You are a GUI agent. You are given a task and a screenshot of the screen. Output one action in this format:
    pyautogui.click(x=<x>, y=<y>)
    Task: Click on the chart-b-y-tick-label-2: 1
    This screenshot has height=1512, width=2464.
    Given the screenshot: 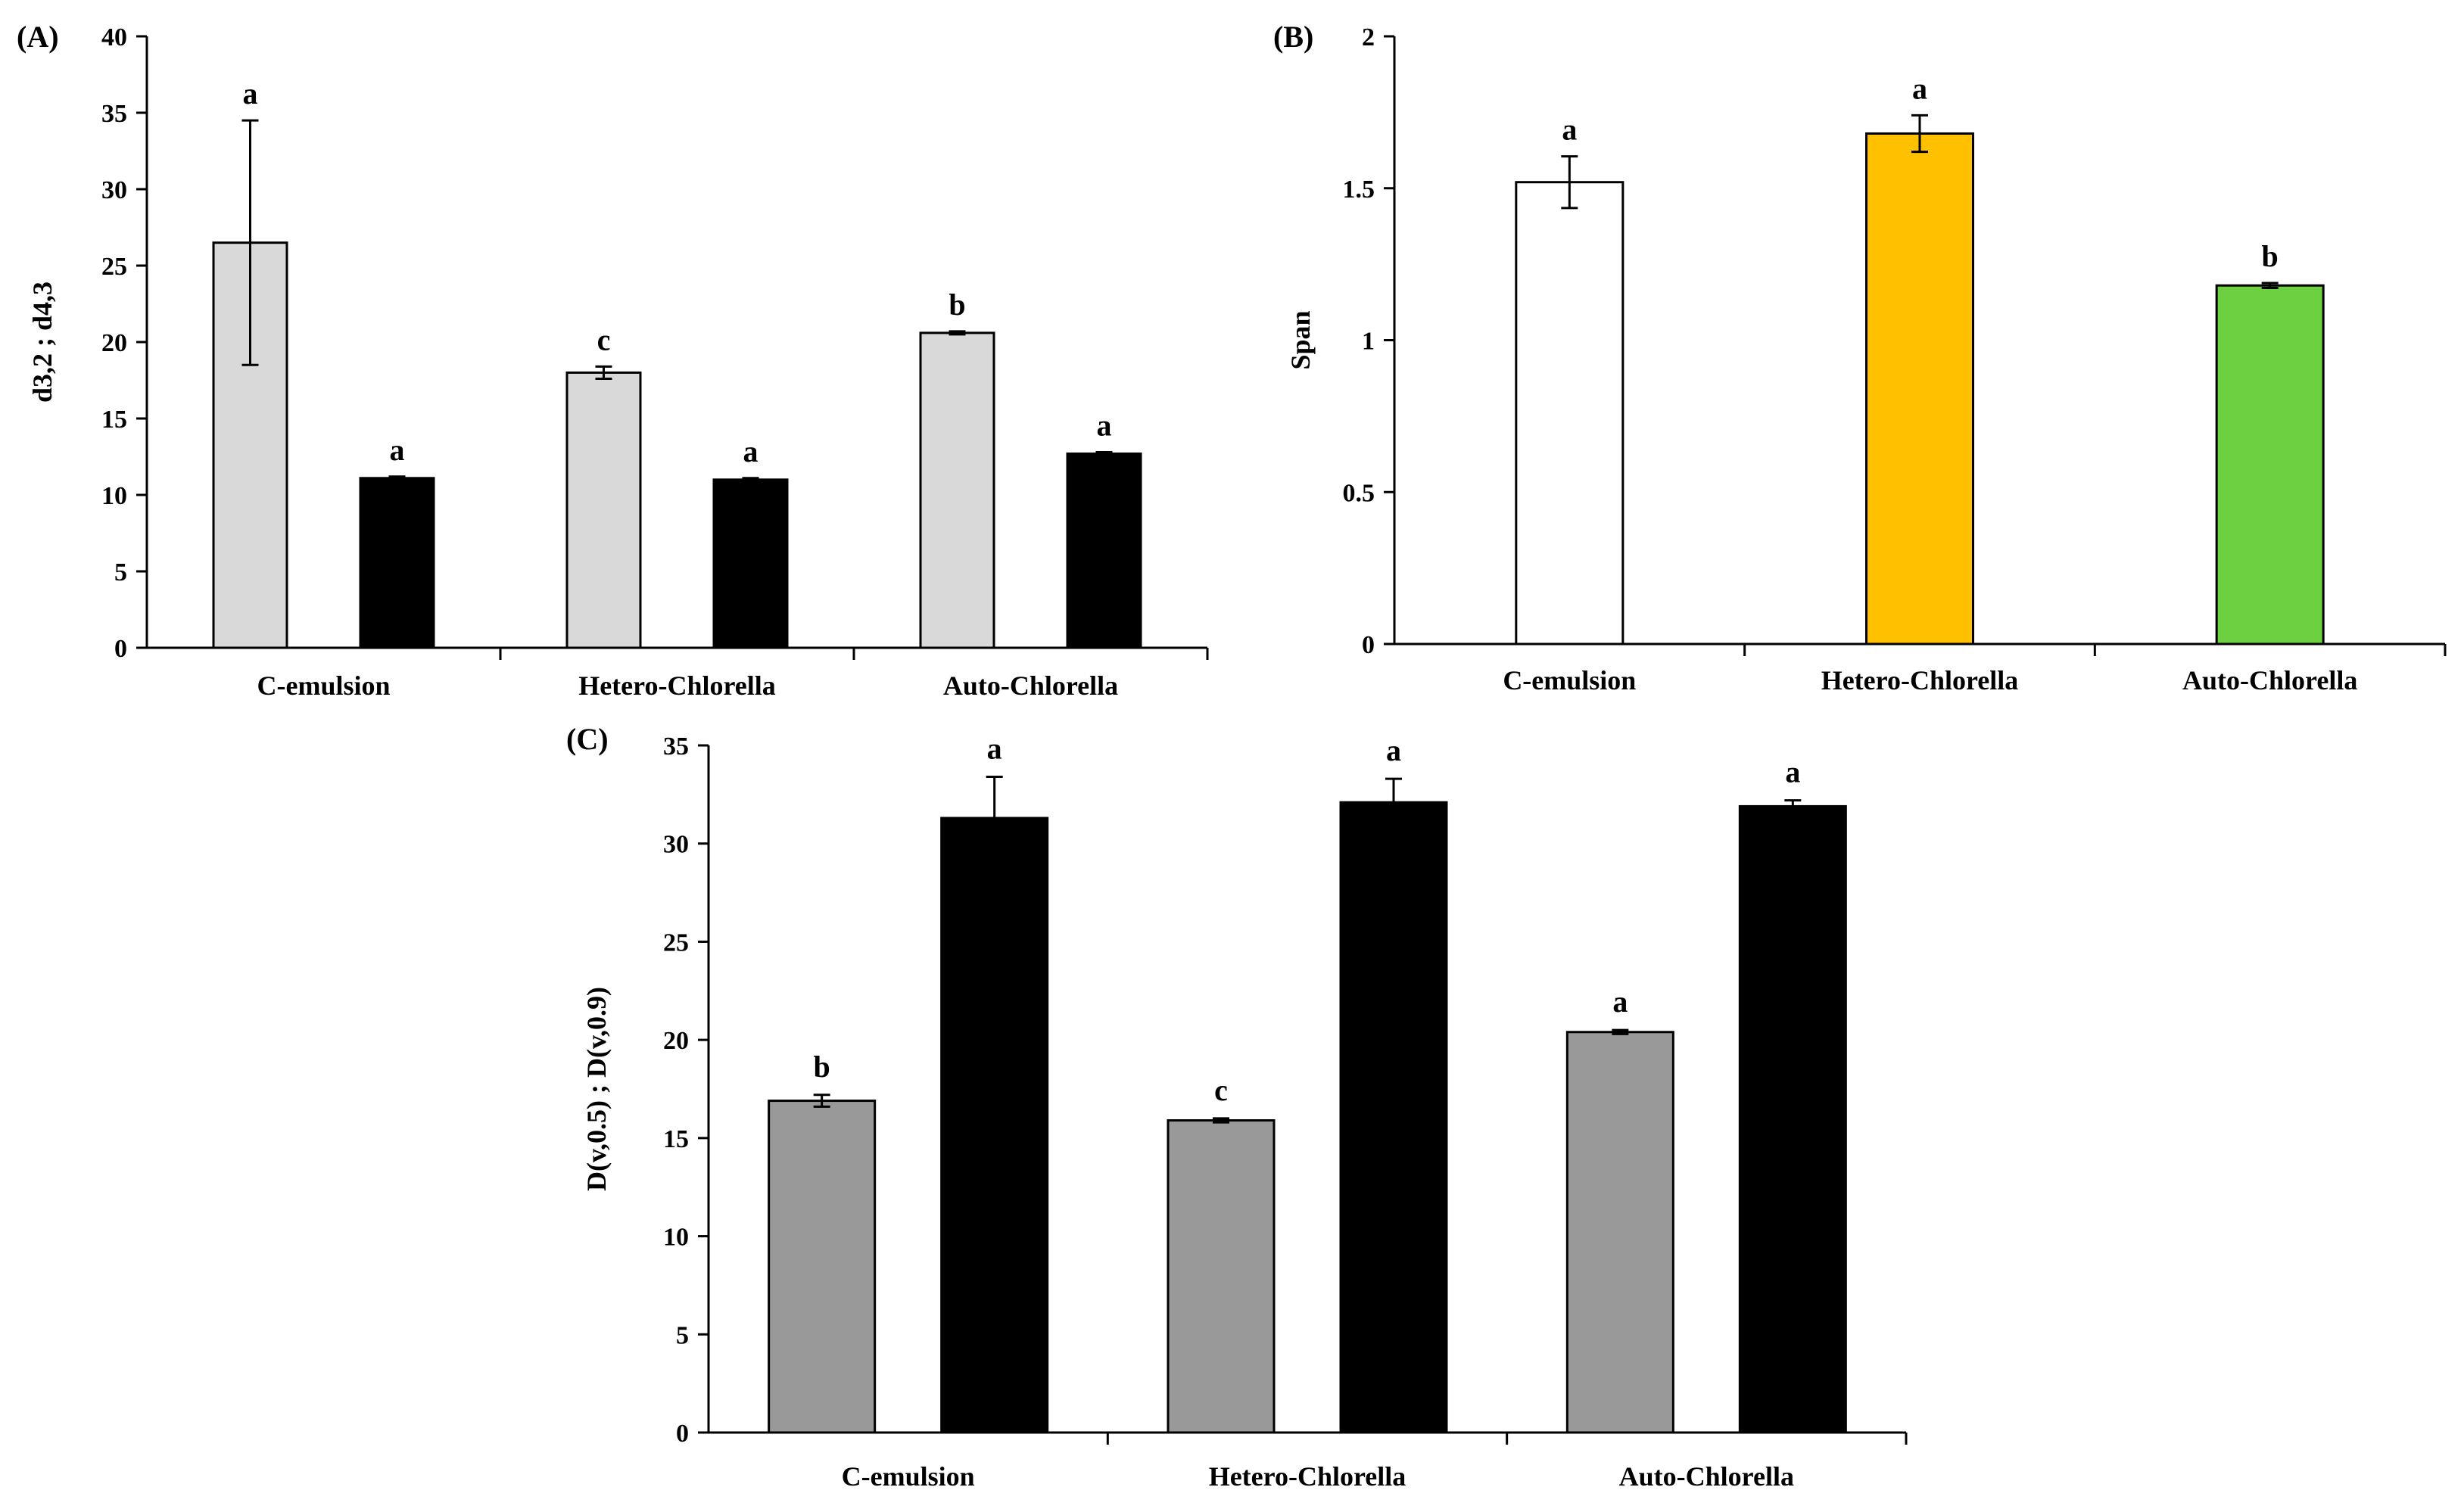 What is the action you would take?
    pyautogui.click(x=1368, y=342)
    